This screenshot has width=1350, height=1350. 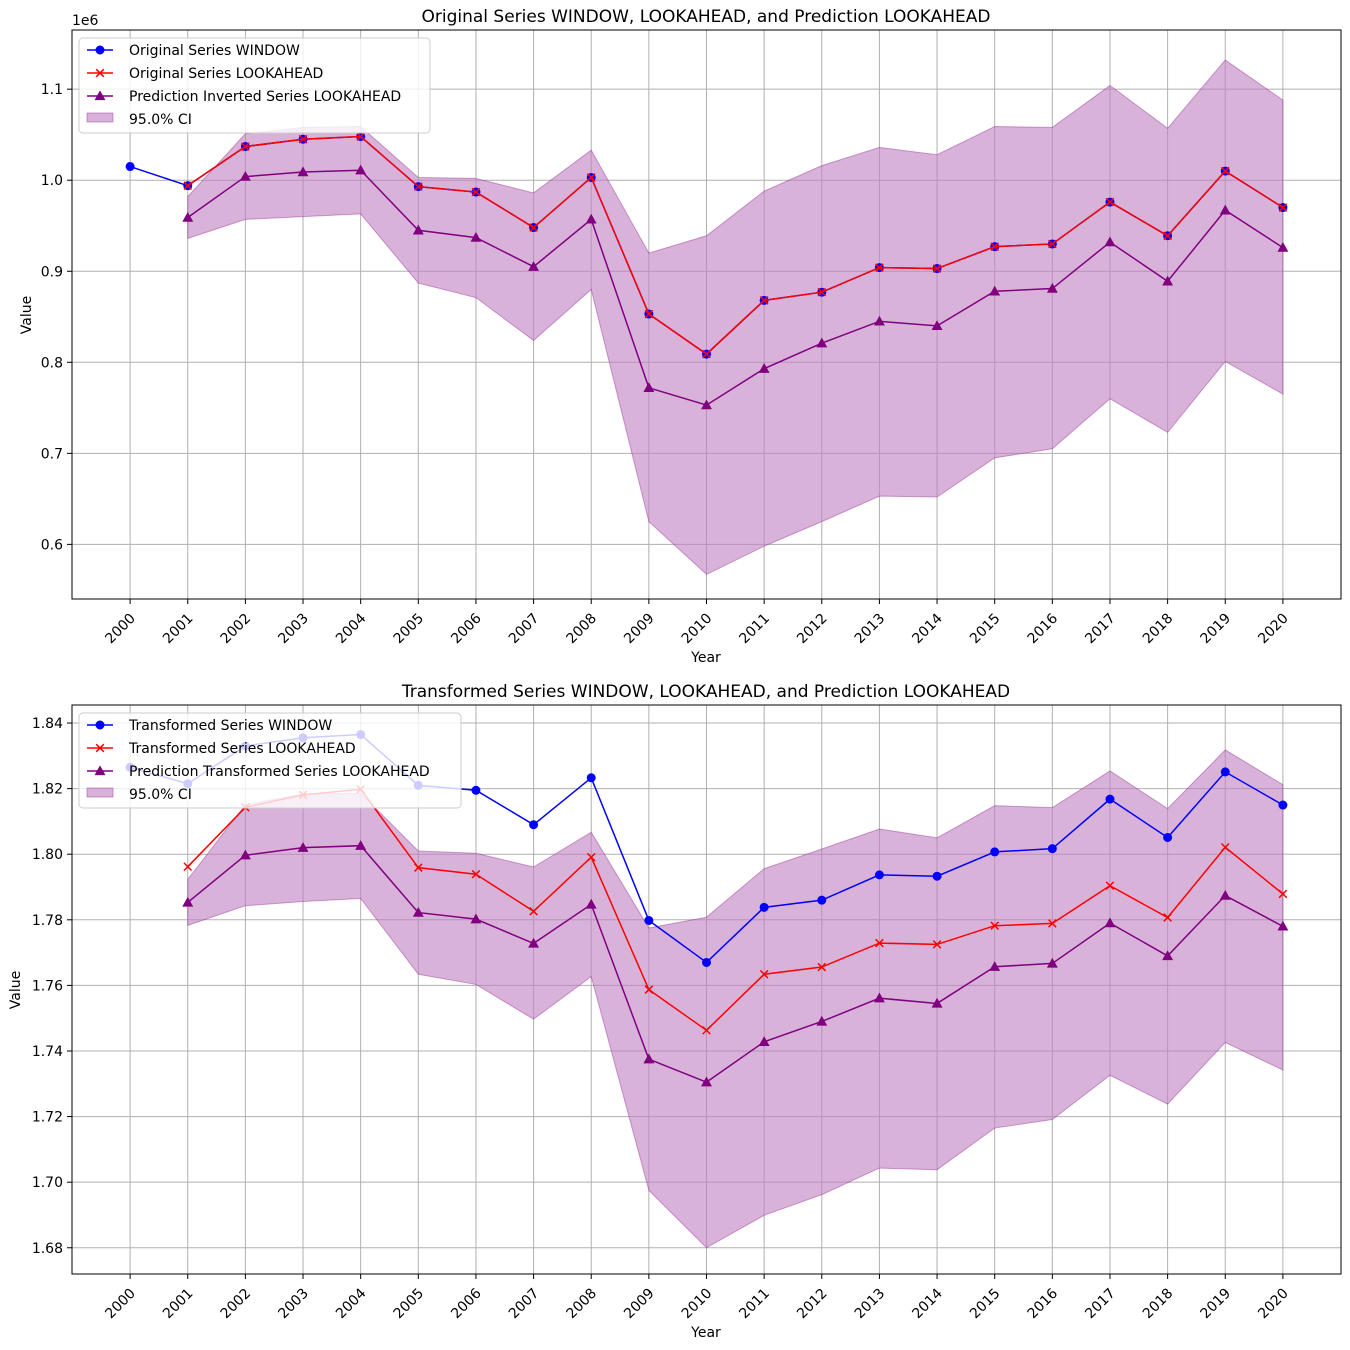 What do you see at coordinates (47, 921) in the screenshot?
I see `y-tick-label: 1.78` at bounding box center [47, 921].